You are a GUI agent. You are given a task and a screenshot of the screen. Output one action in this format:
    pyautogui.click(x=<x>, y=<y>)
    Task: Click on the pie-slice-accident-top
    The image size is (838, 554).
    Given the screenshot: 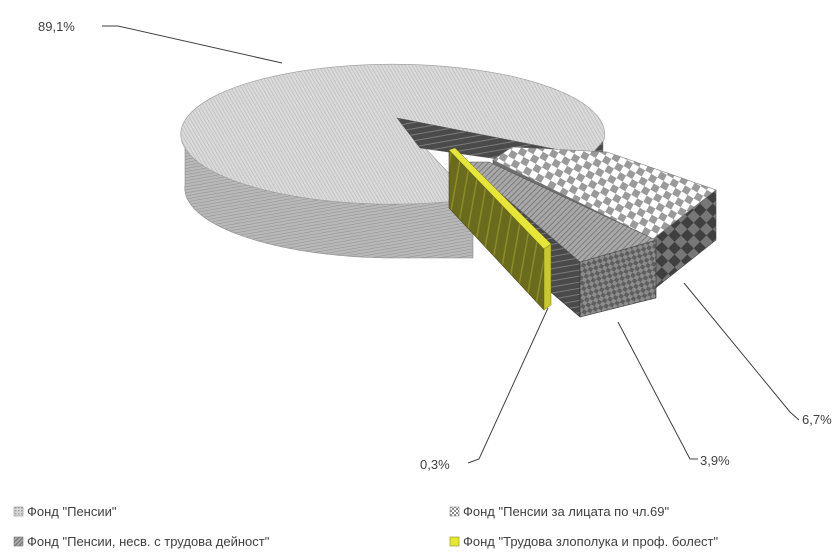 What is the action you would take?
    pyautogui.click(x=500, y=198)
    